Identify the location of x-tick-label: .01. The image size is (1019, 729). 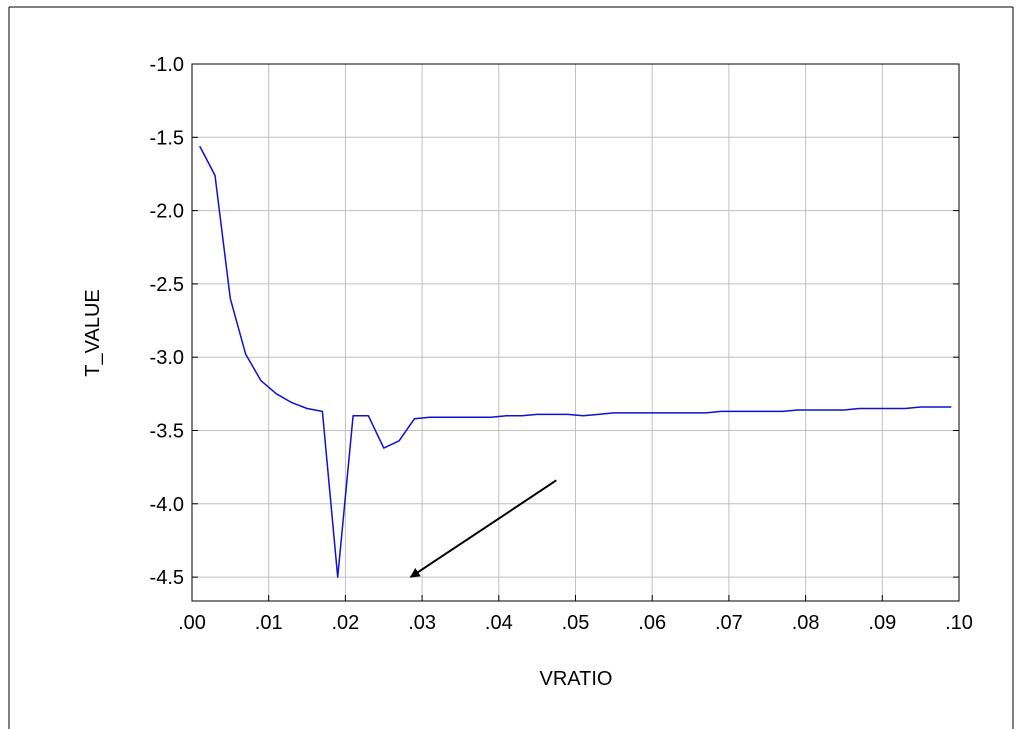
(269, 623).